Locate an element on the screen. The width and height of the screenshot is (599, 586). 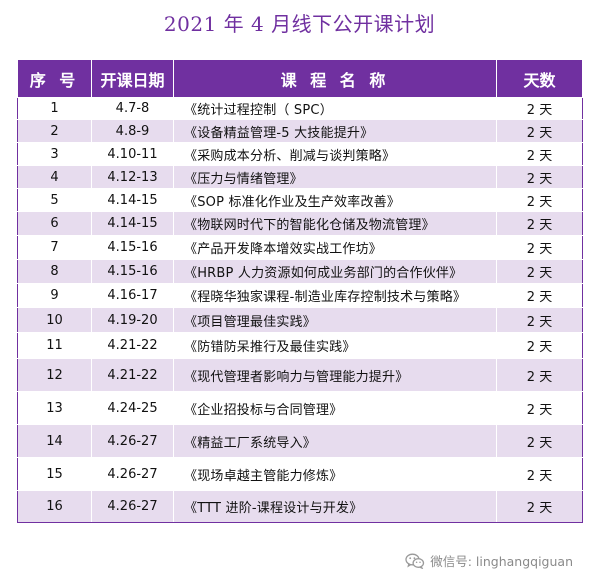
table-row: 9 4.16-17 《程晓华独家课程-制造业库存控制技术与策略》 2 天 is located at coordinates (300, 295).